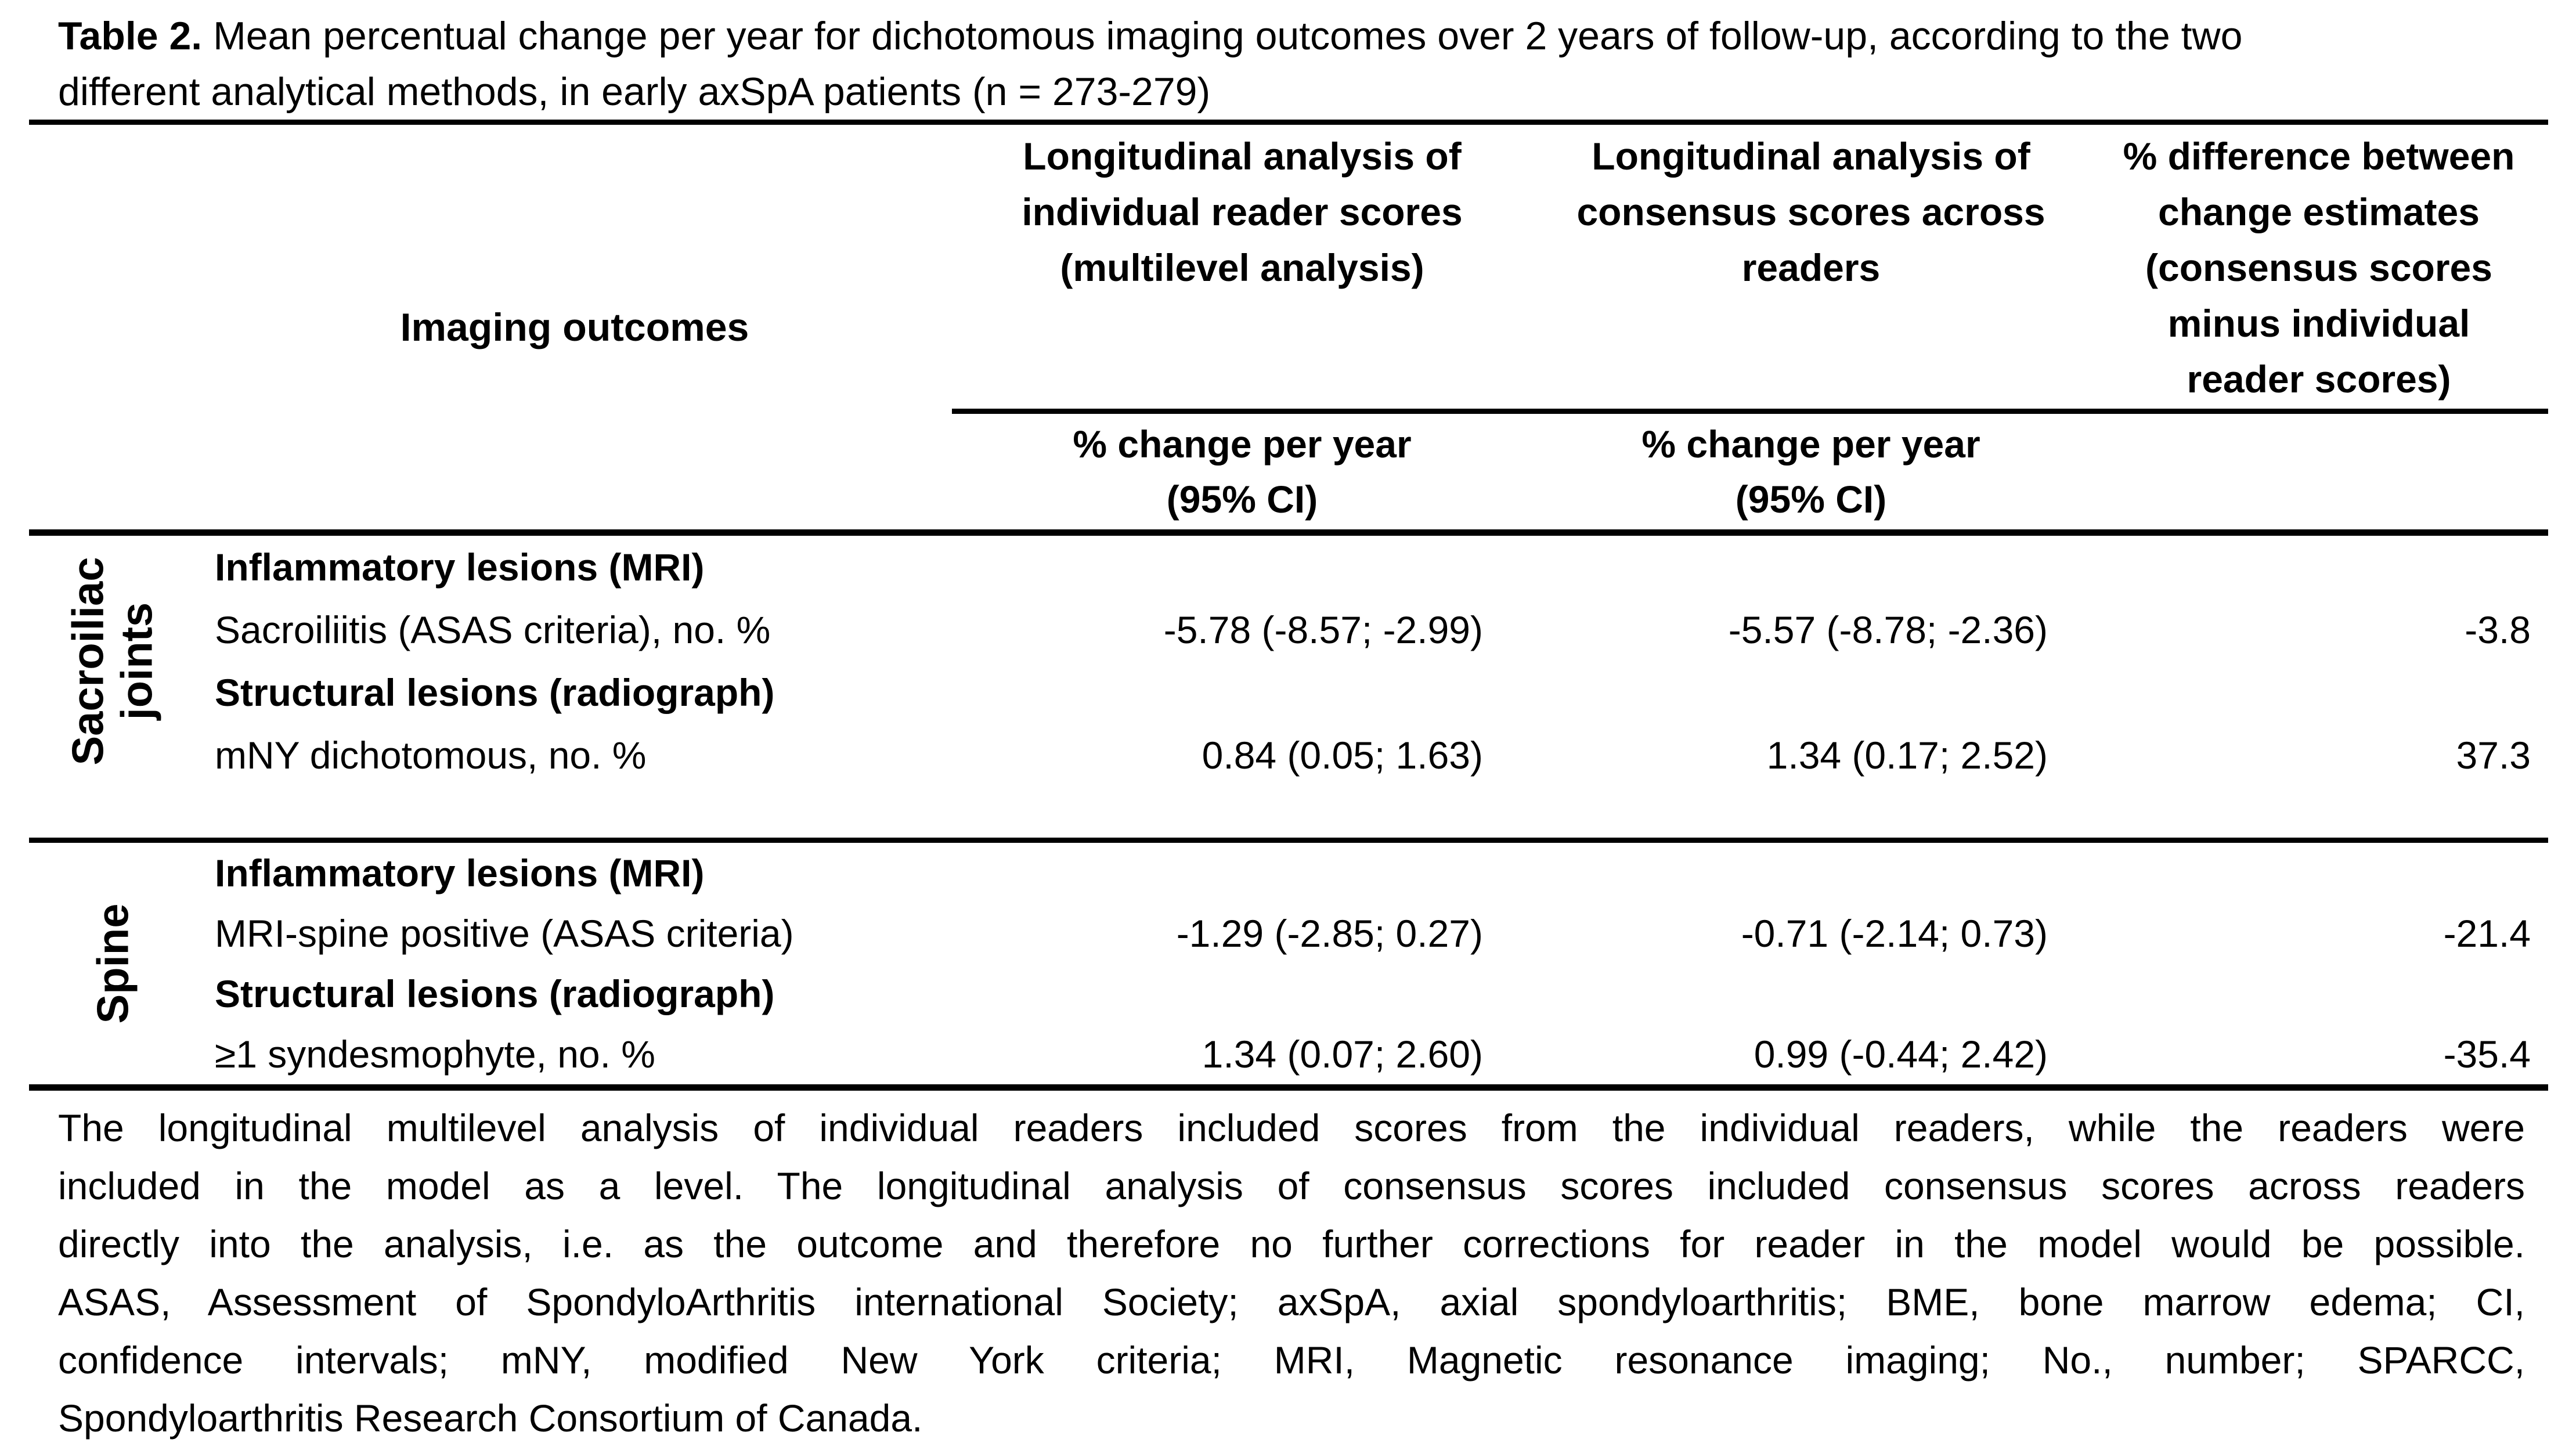 This screenshot has height=1450, width=2576. Describe the element at coordinates (431, 756) in the screenshot. I see `row-label-mny-dichotomous: mNY dichotomous, no. %` at that location.